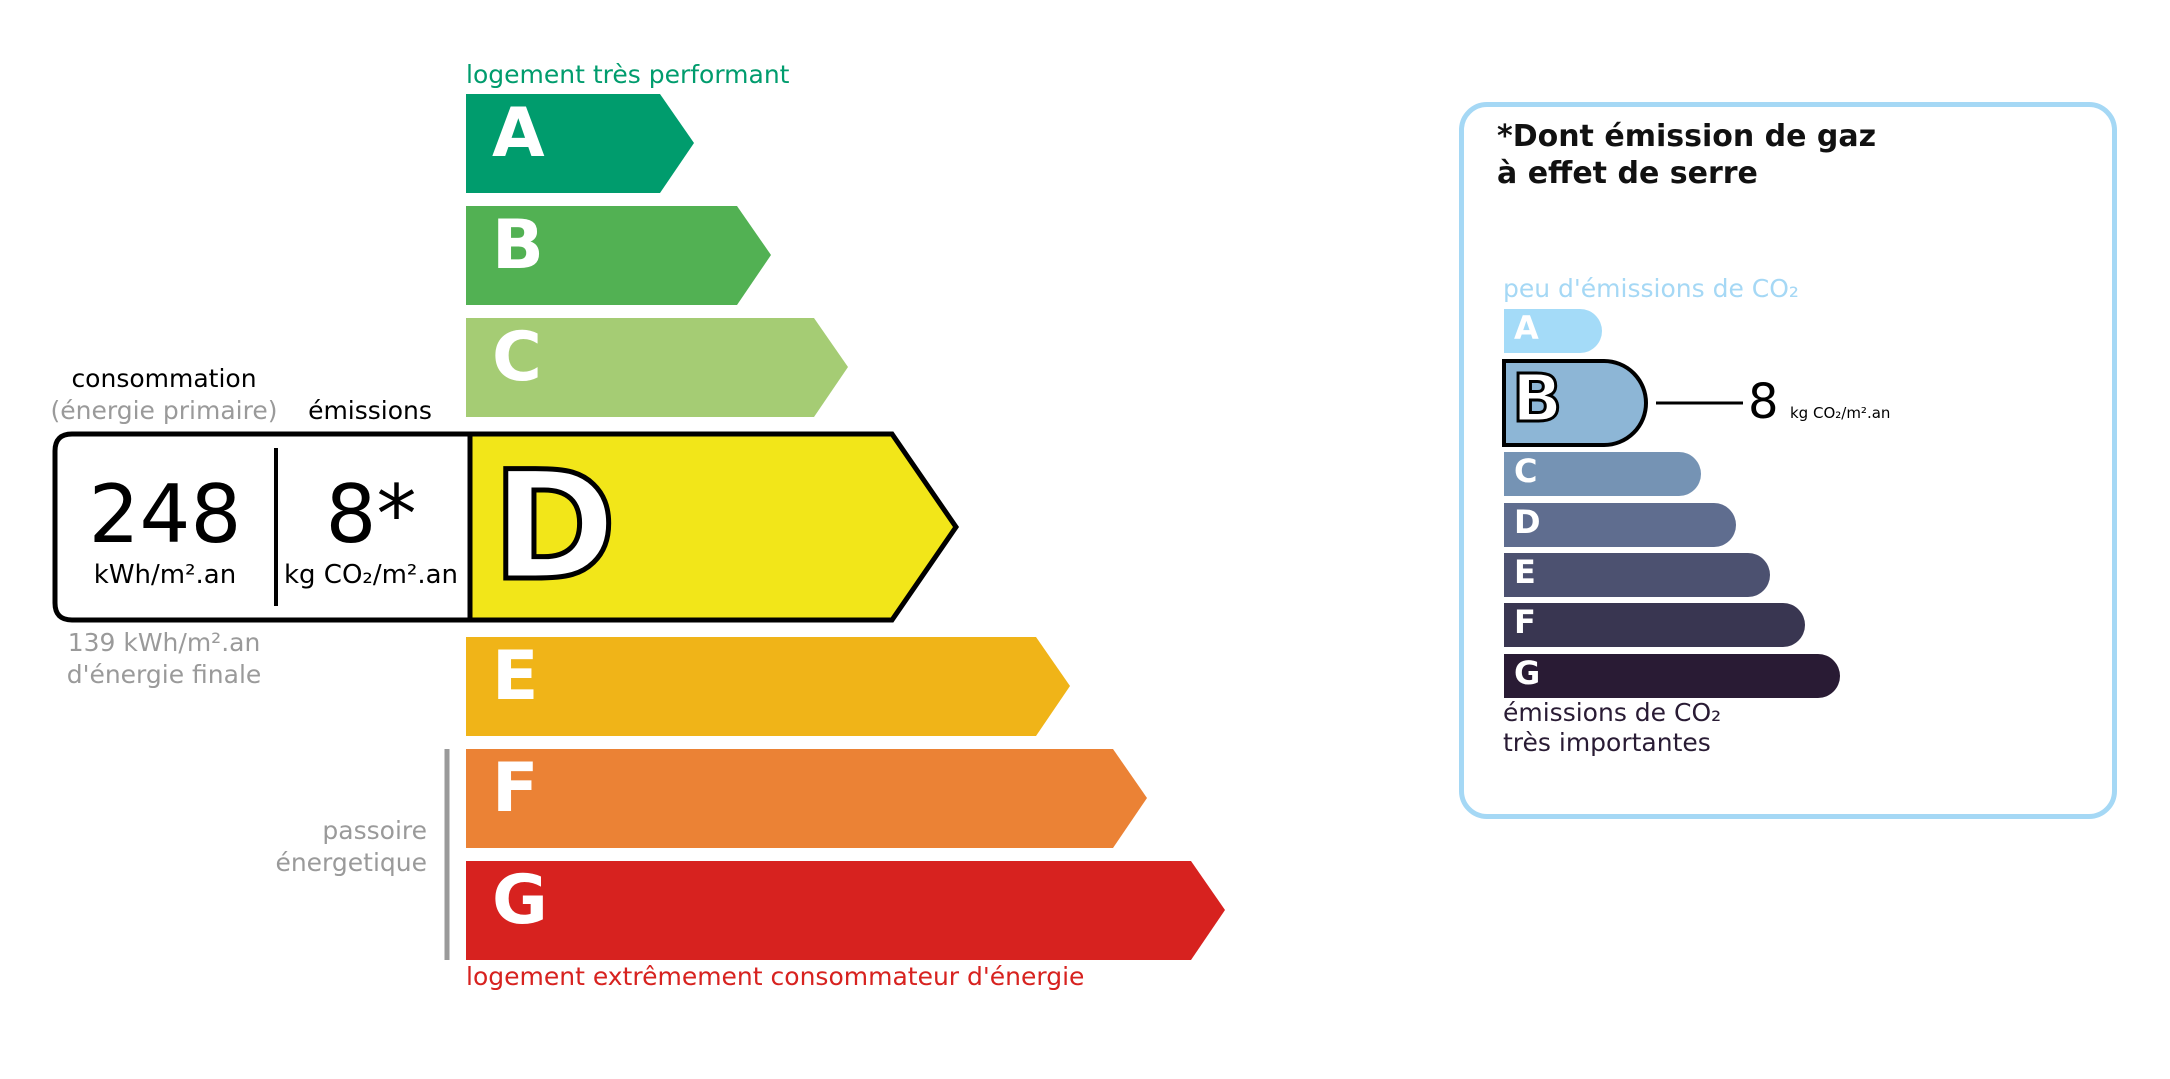 The image size is (2170, 1079). I want to click on ghg-title-line-2: à effet de serre, so click(1627, 173).